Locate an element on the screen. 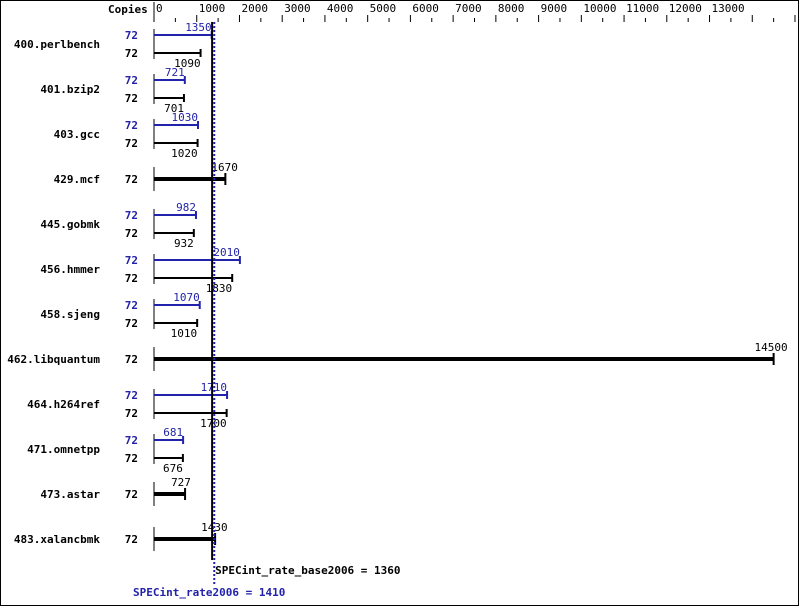 The height and width of the screenshot is (606, 799). tick-label: 11000 is located at coordinates (642, 8).